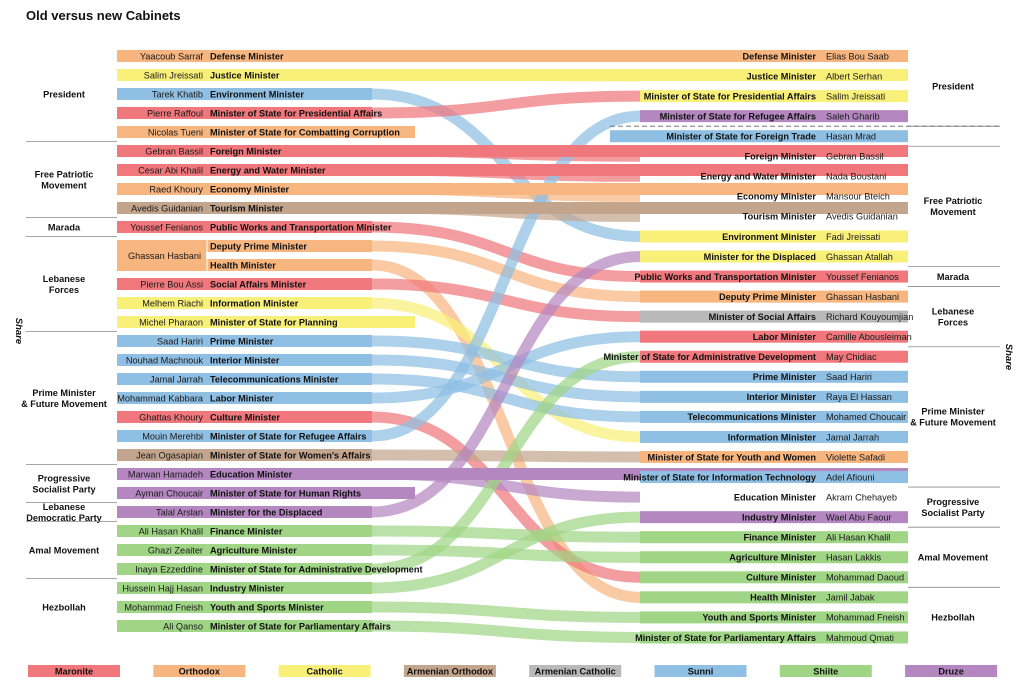 This screenshot has height=688, width=1024. What do you see at coordinates (175, 132) in the screenshot?
I see `old-minister-name: Nicolas Tueni` at bounding box center [175, 132].